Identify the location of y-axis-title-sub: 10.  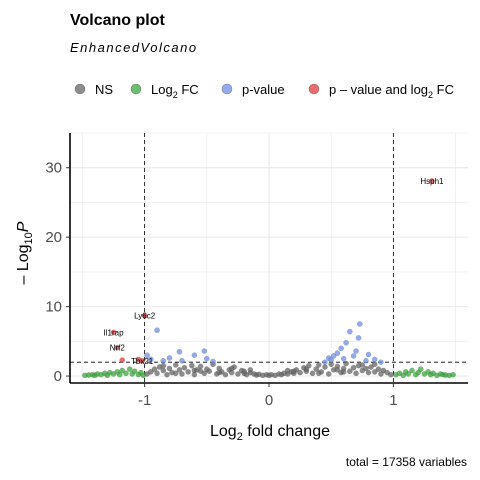
(29, 238).